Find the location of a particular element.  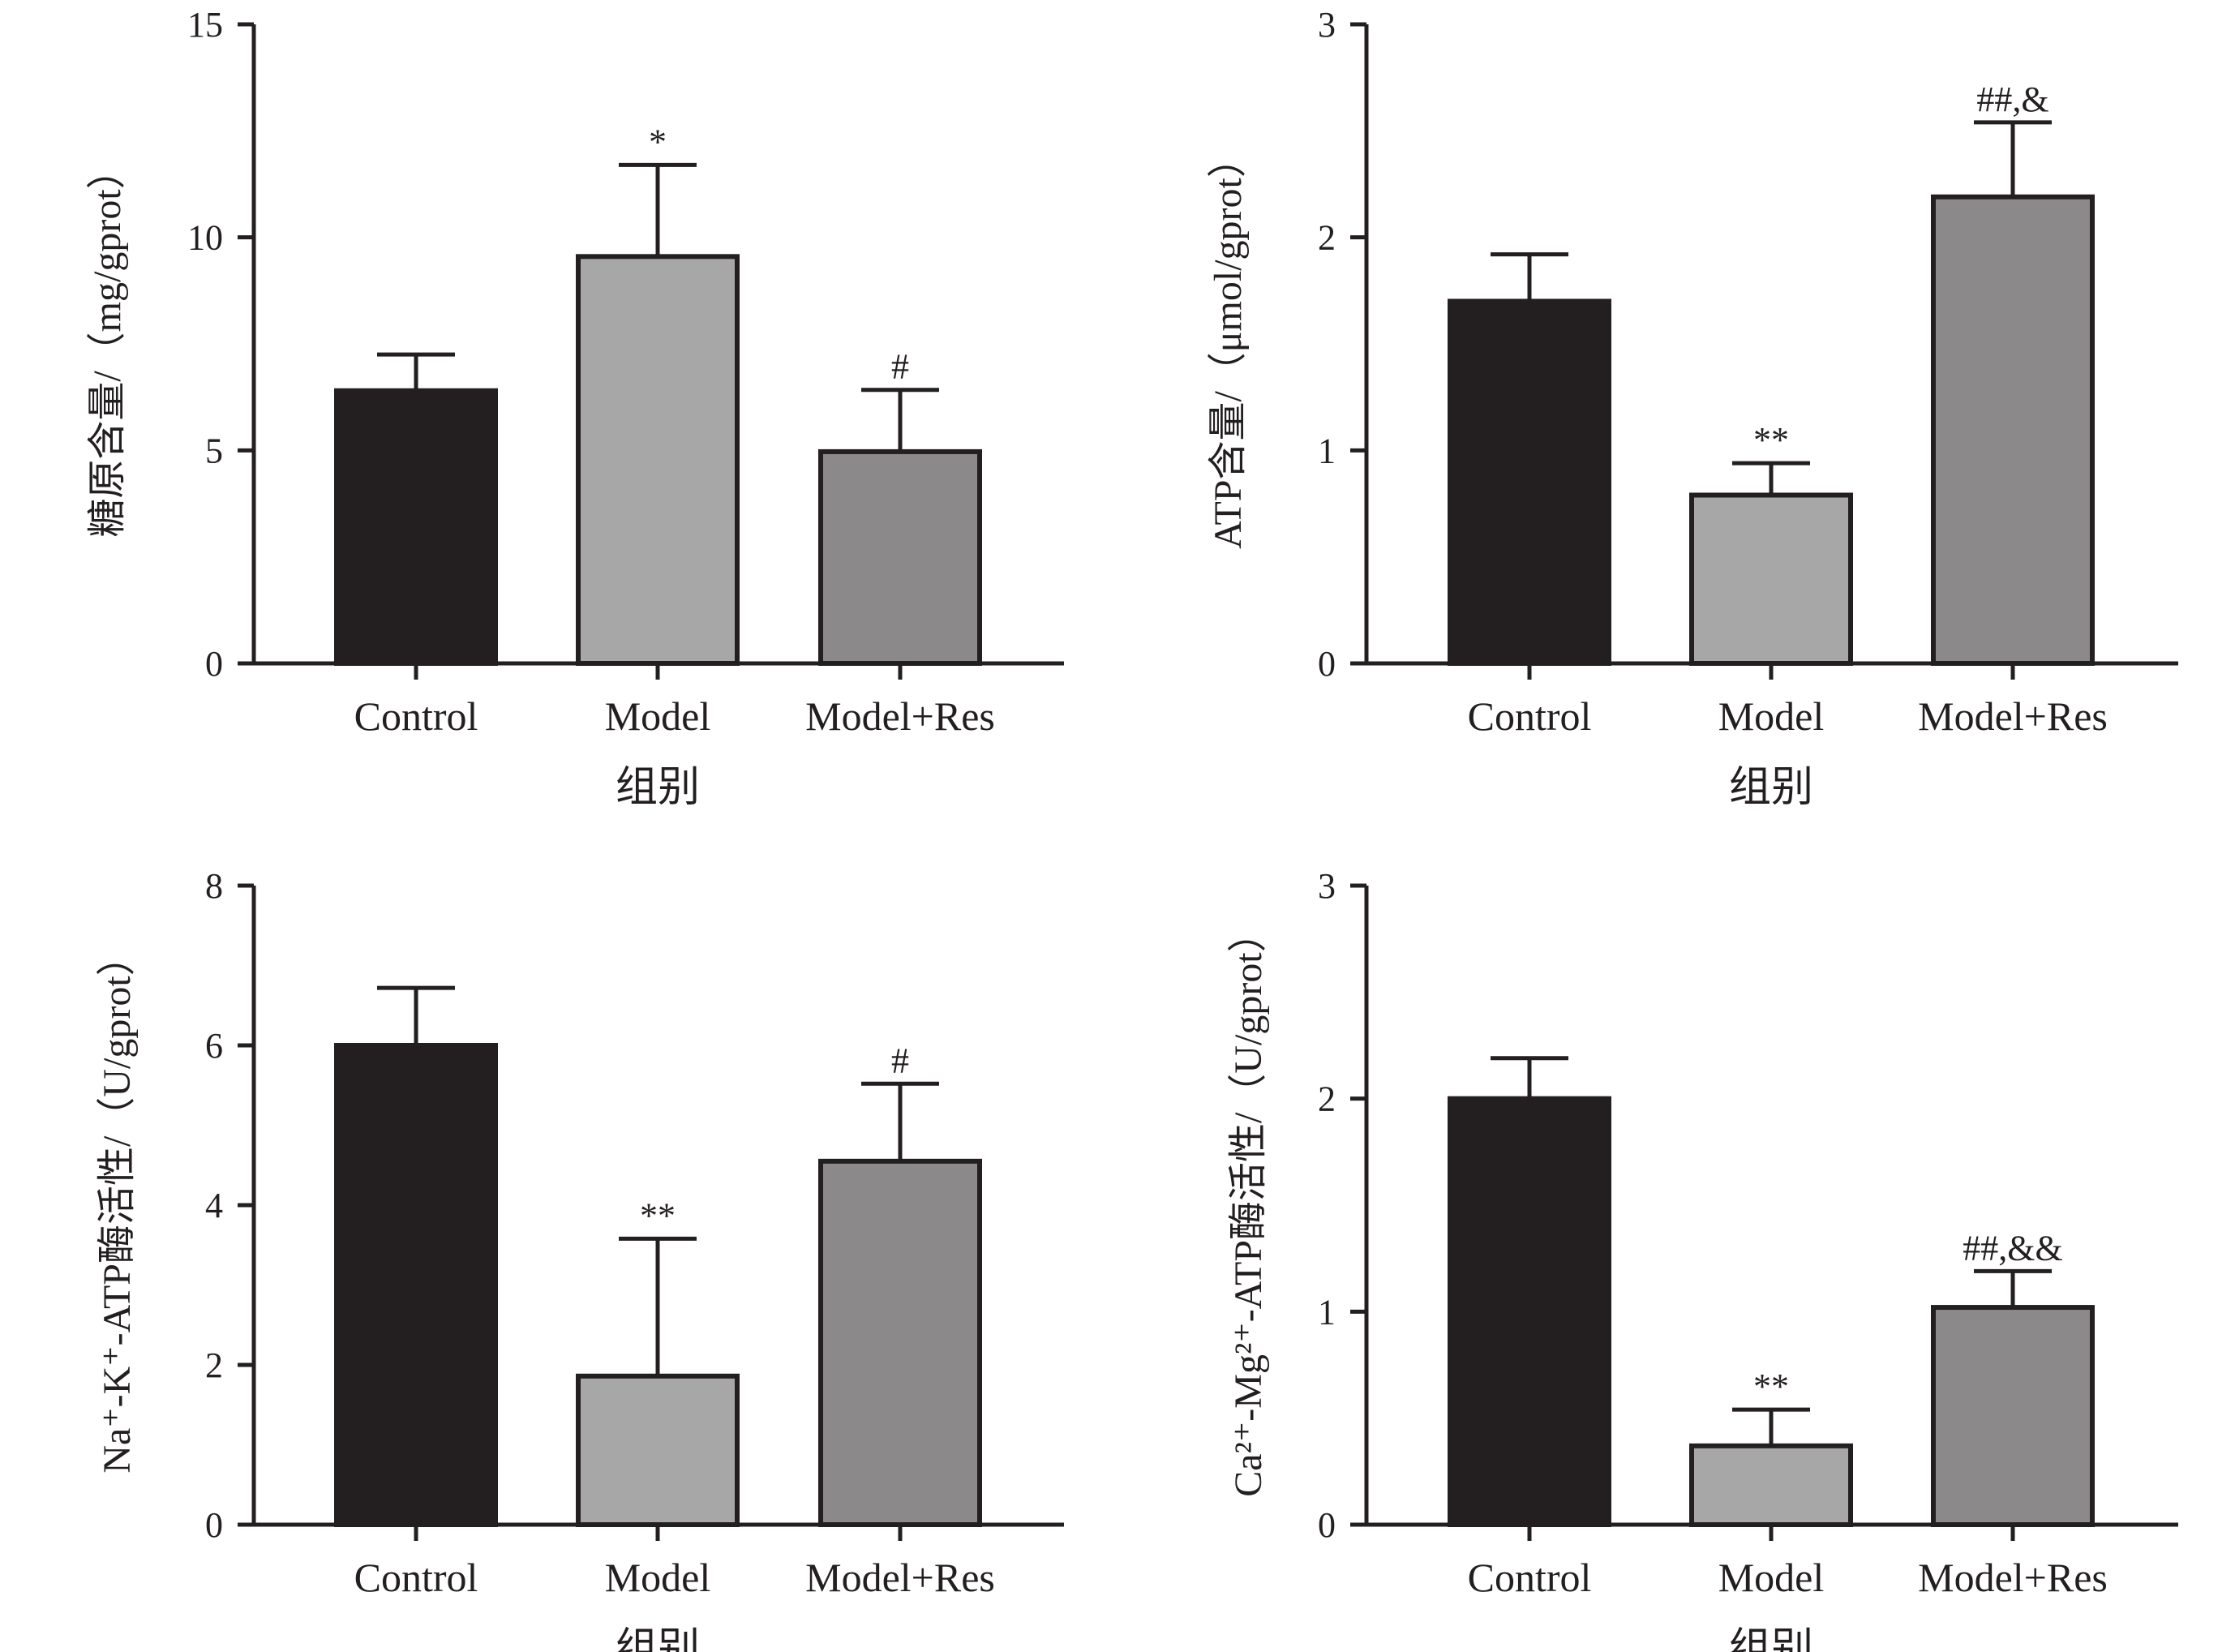

significance-label: ##,&& is located at coordinates (2012, 1248).